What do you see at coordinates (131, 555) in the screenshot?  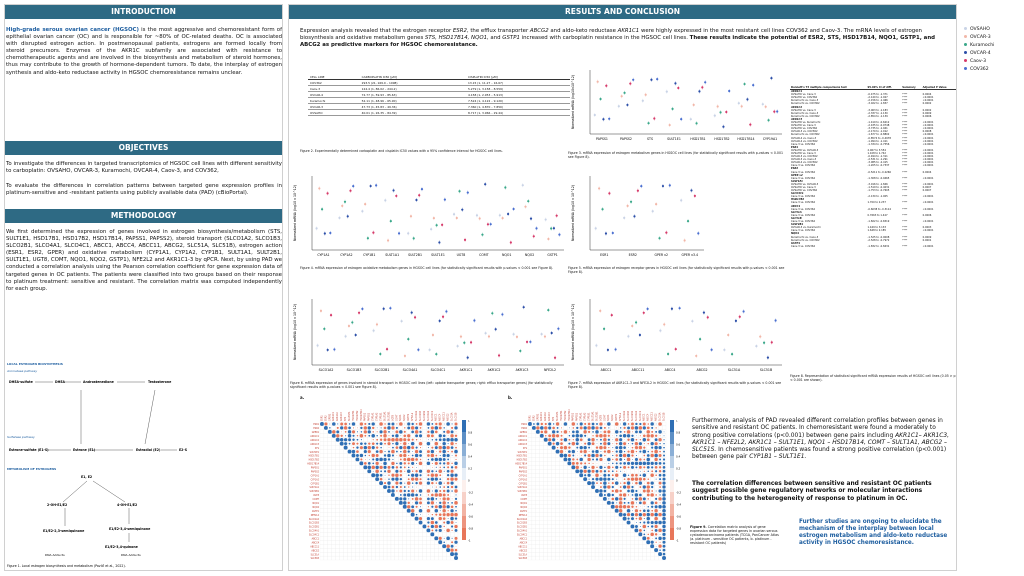 I see `node-dna2: DNA Adducts` at bounding box center [131, 555].